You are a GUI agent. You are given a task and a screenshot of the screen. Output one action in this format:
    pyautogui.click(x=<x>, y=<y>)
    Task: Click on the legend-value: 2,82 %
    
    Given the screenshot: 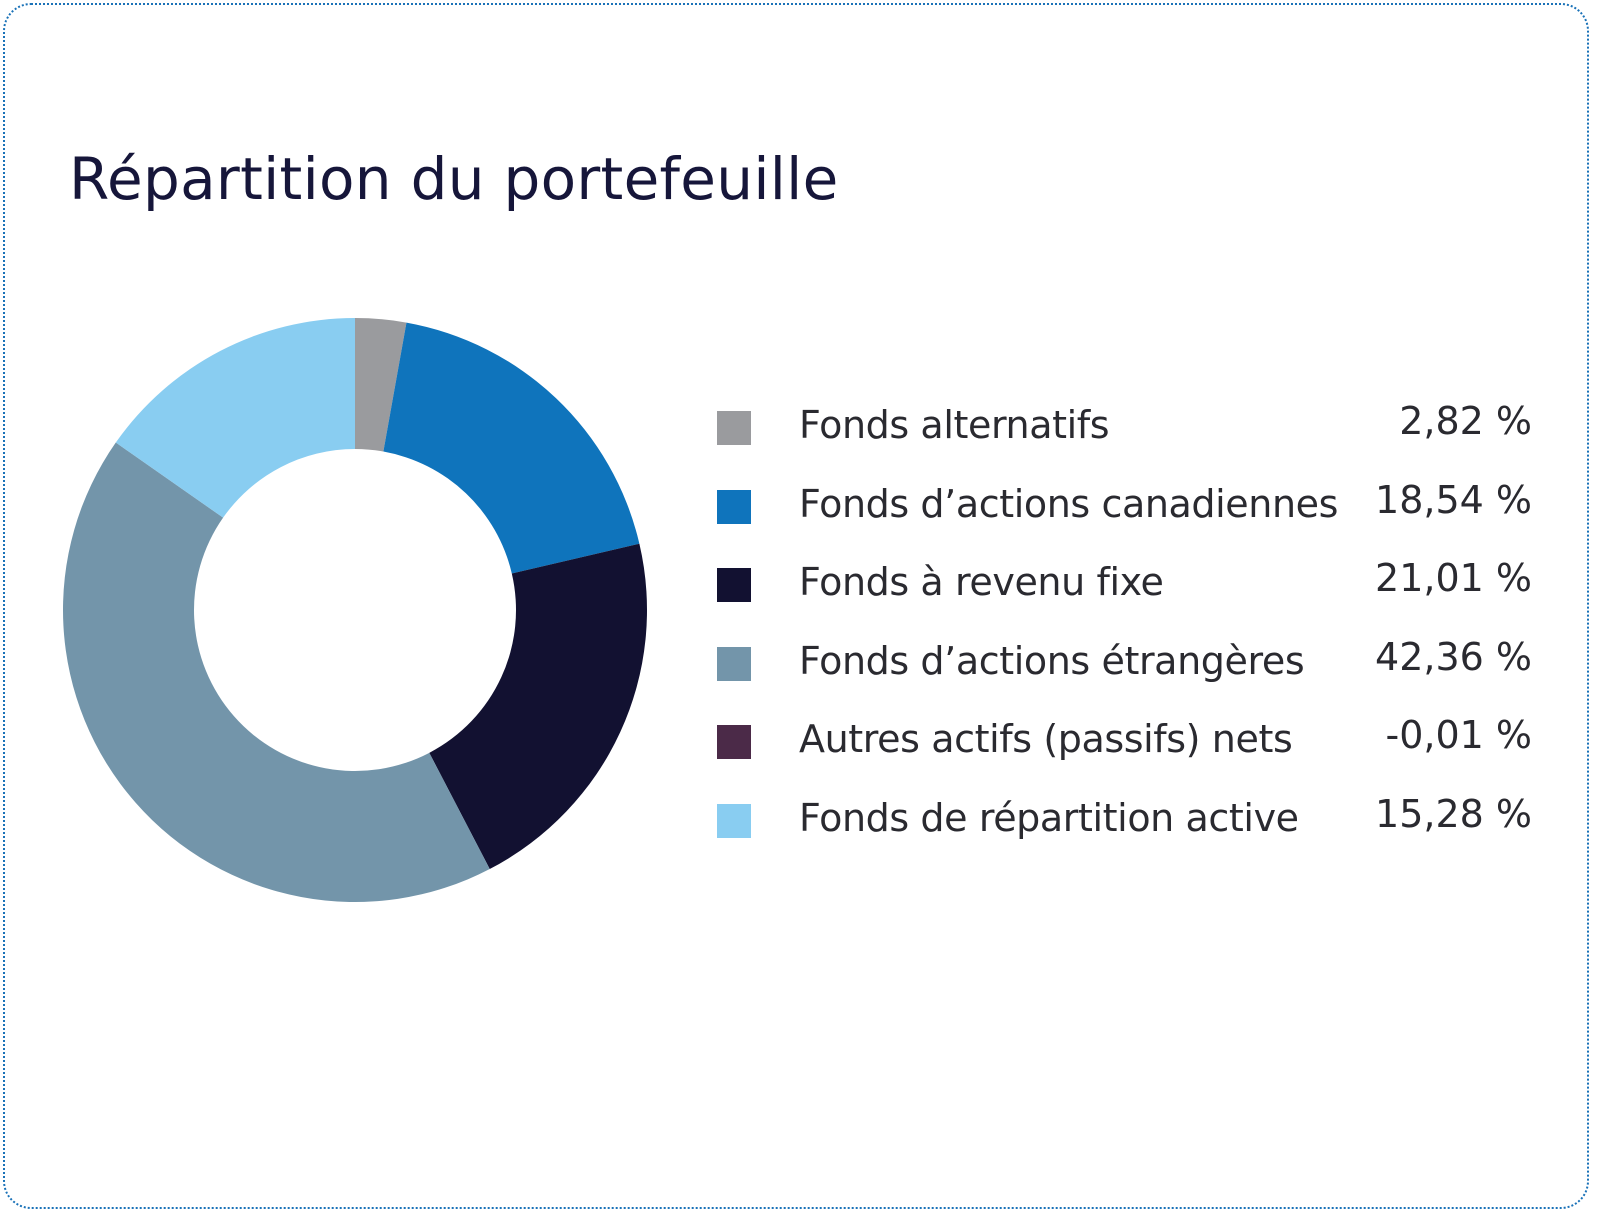 What is the action you would take?
    pyautogui.click(x=1465, y=421)
    